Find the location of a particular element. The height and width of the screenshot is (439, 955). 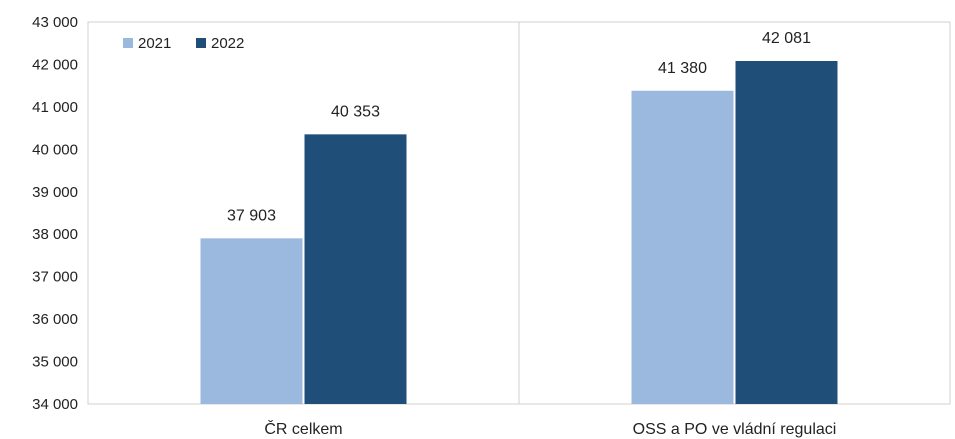

data-label: 41 380 is located at coordinates (682, 68).